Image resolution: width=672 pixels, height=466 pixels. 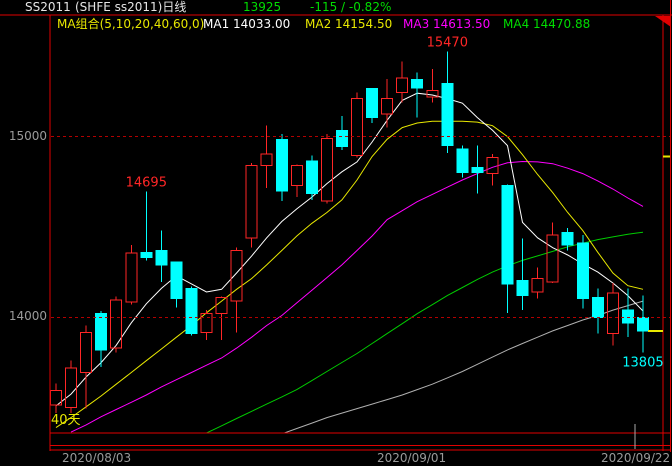 I want to click on price-annotation: 14695, so click(x=146, y=183).